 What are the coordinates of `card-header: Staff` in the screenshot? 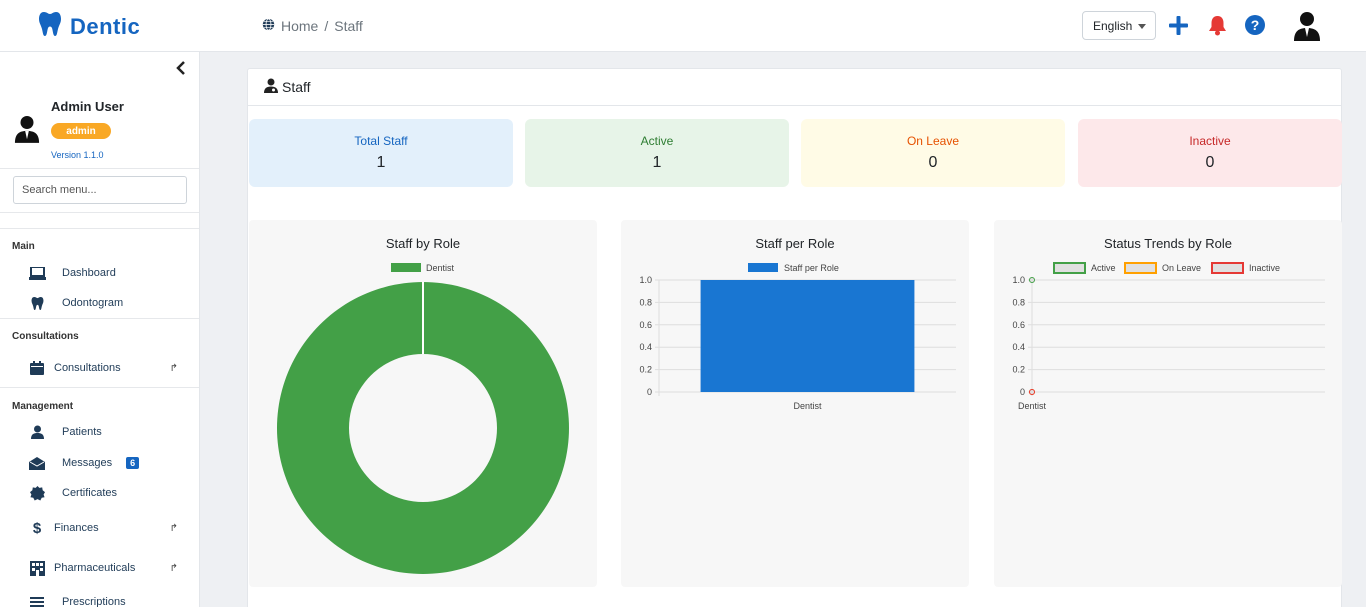 It's located at (794, 87).